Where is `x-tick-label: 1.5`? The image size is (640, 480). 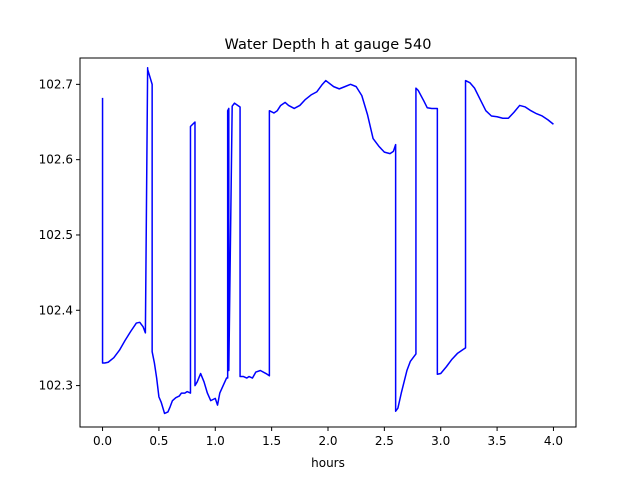
x-tick-label: 1.5 is located at coordinates (271, 441).